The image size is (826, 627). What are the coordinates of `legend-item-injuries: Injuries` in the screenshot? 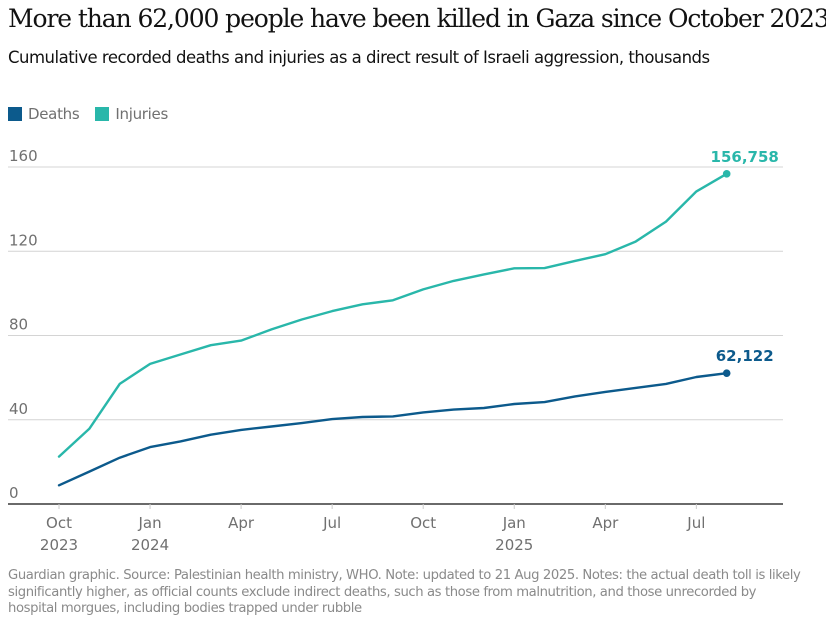 It's located at (131, 114).